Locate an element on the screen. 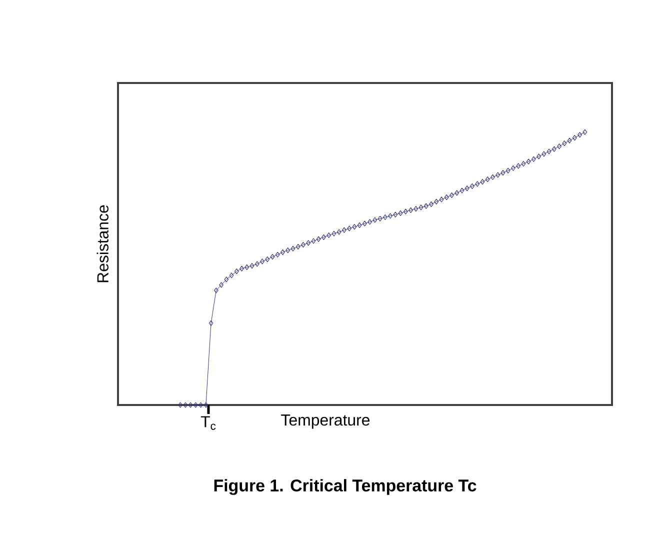 The height and width of the screenshot is (549, 659). x-axis-title: Temperature is located at coordinates (325, 421).